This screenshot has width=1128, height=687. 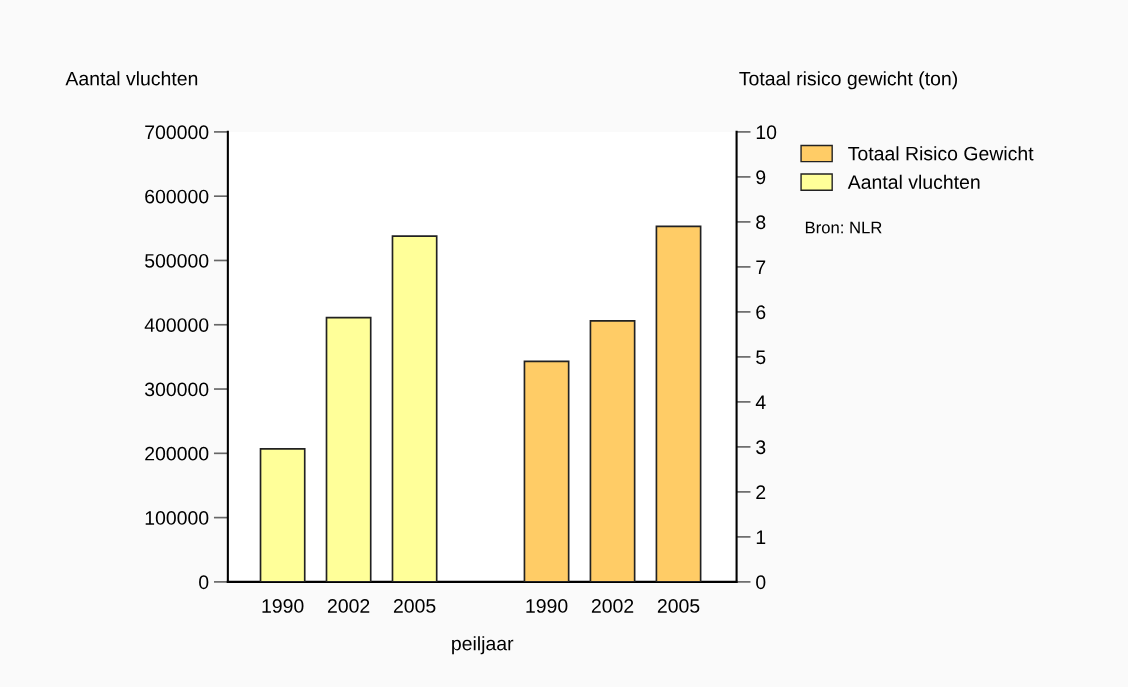 I want to click on y-axis-title: Aantal vluchten, so click(x=131, y=78).